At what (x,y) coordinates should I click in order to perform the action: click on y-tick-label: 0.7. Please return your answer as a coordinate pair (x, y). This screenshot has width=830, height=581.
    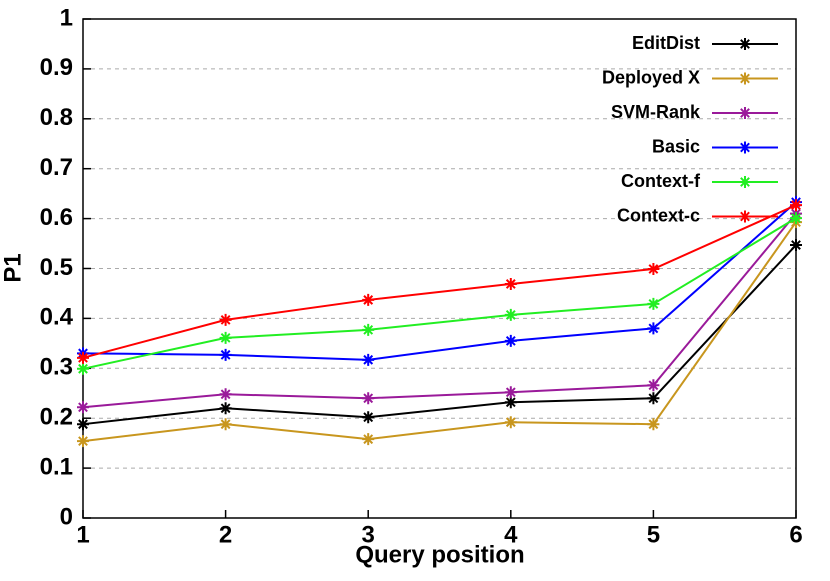
    Looking at the image, I should click on (56, 167).